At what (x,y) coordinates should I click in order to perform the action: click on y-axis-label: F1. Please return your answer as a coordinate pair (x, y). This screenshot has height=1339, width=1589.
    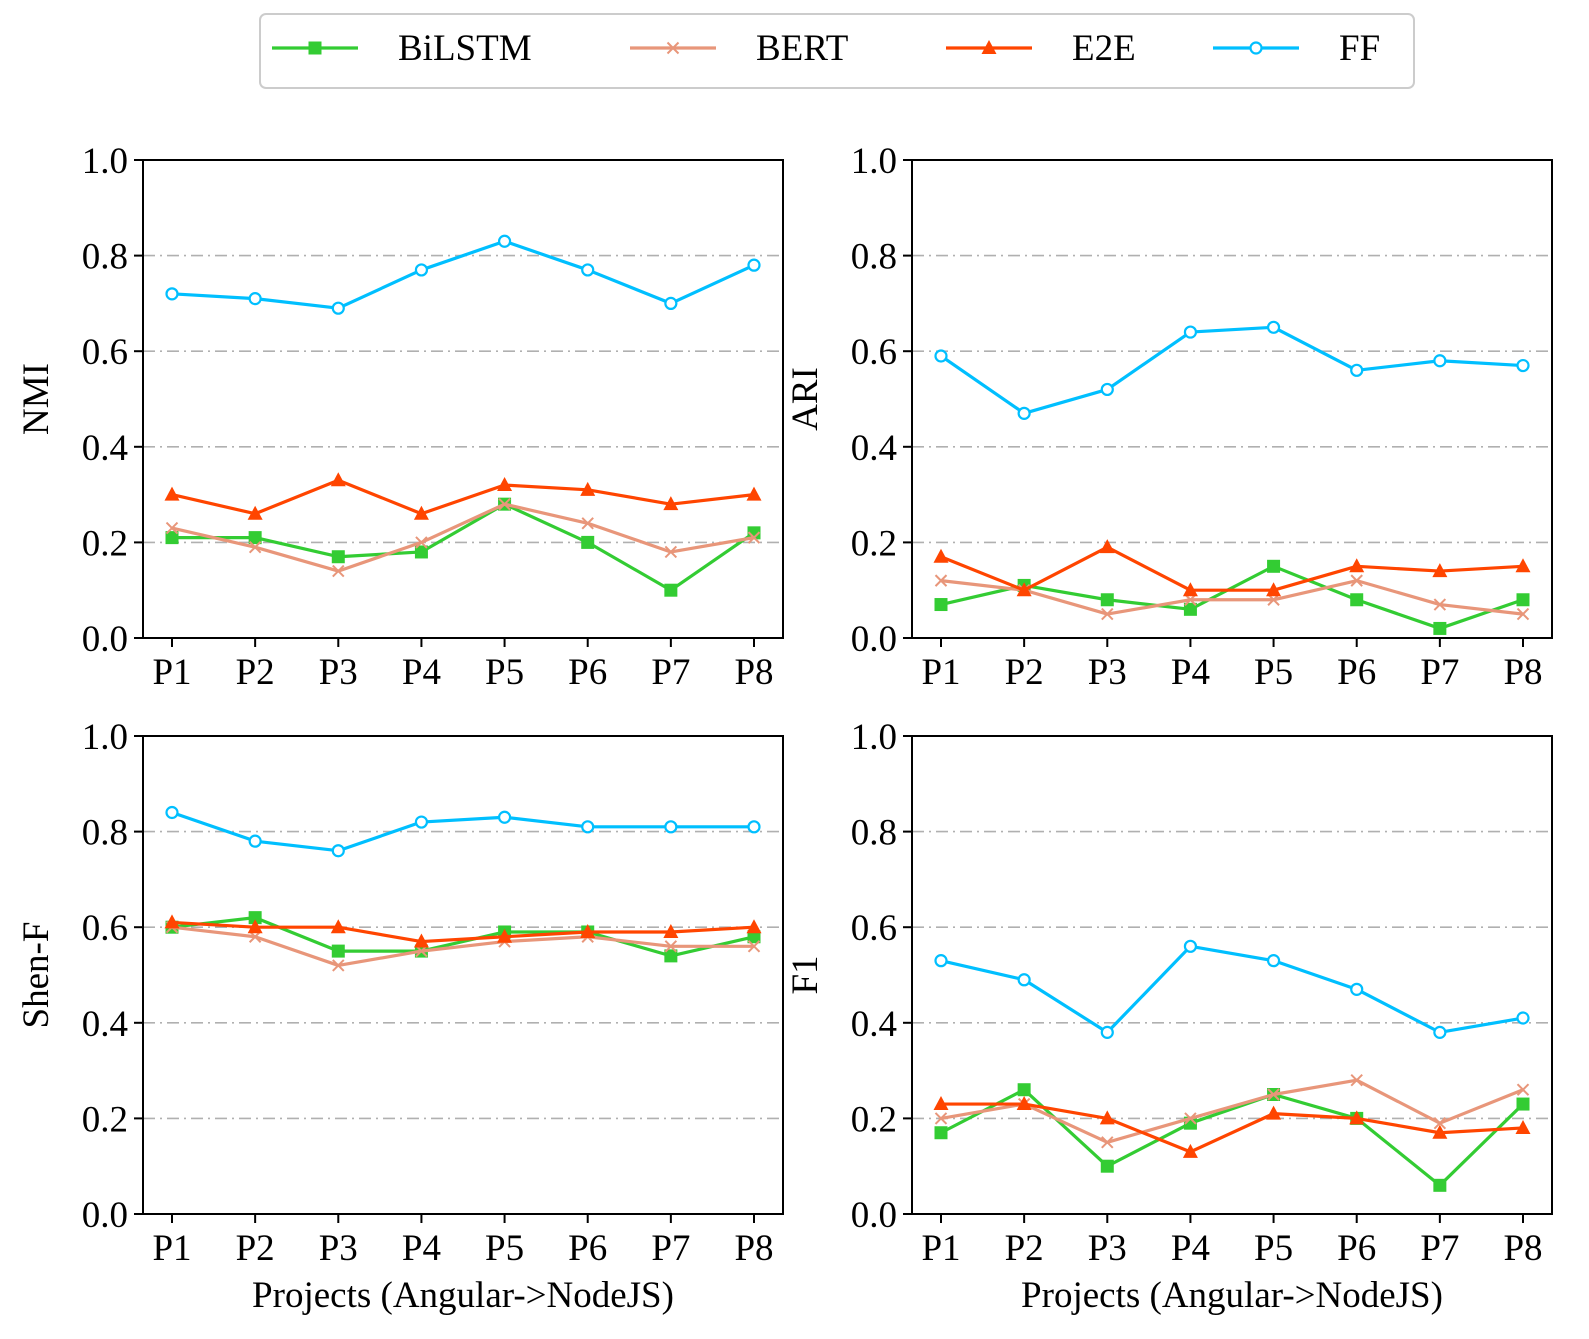
    Looking at the image, I should click on (805, 974).